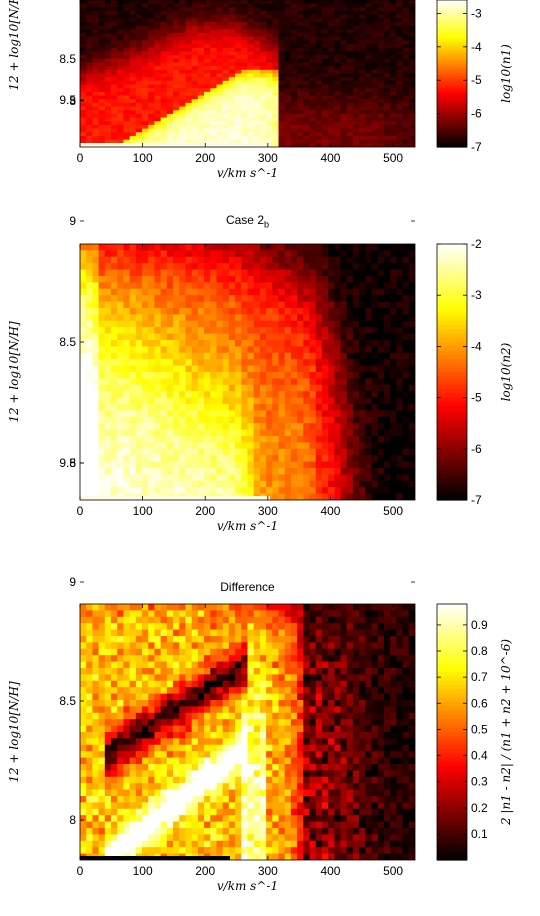 Image resolution: width=540 pixels, height=916 pixels. I want to click on axes-frame, so click(247, 74).